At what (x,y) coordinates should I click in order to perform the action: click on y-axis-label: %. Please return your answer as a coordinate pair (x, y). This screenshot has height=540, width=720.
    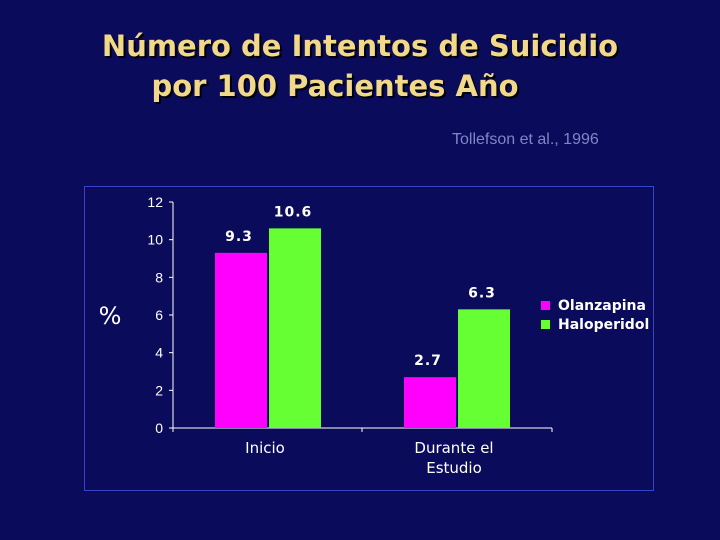
    Looking at the image, I should click on (110, 316).